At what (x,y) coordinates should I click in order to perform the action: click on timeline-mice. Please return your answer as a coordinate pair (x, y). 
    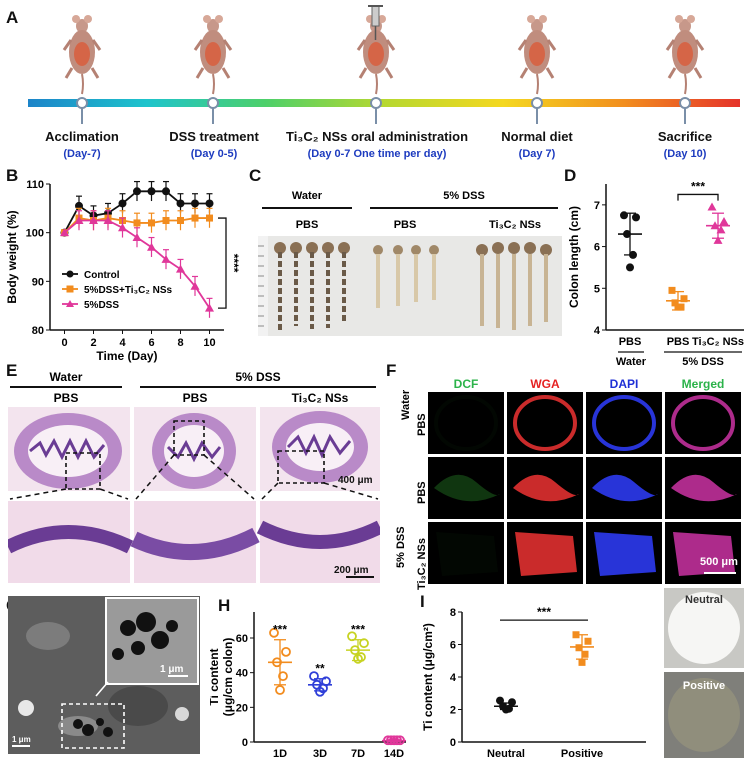
    Looking at the image, I should click on (383, 64).